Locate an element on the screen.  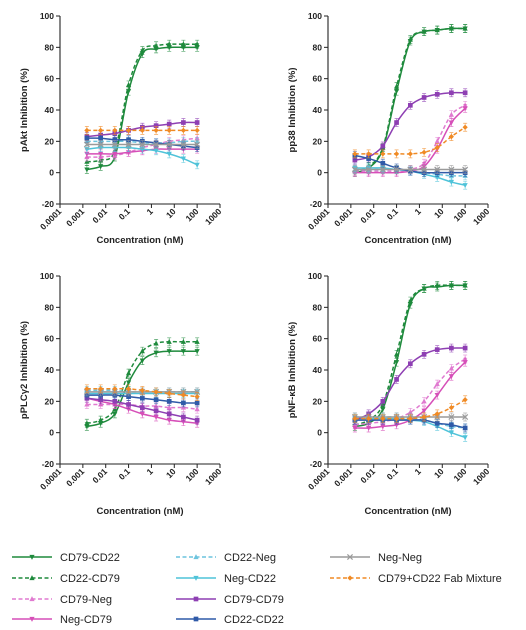
series-neg_cd79 is located at coordinates (410, 395).